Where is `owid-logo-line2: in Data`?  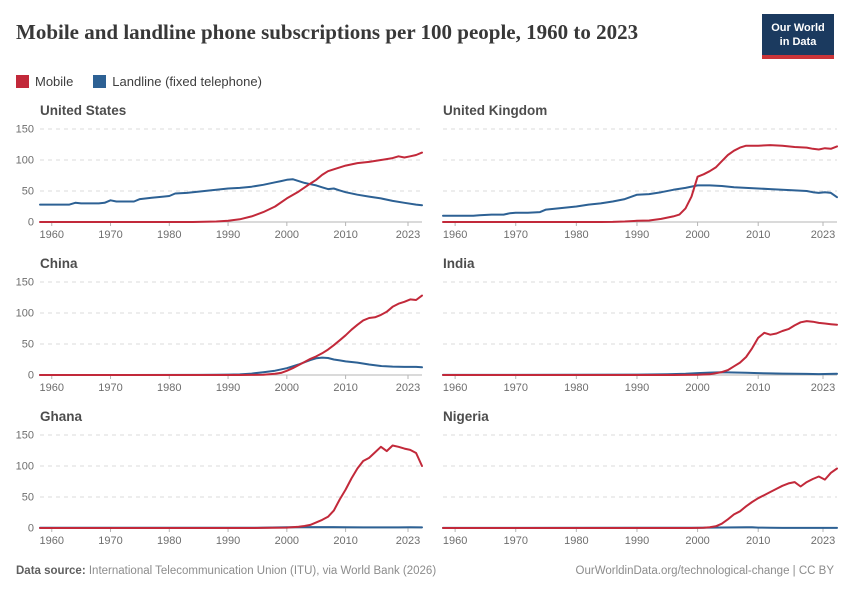 owid-logo-line2: in Data is located at coordinates (798, 42).